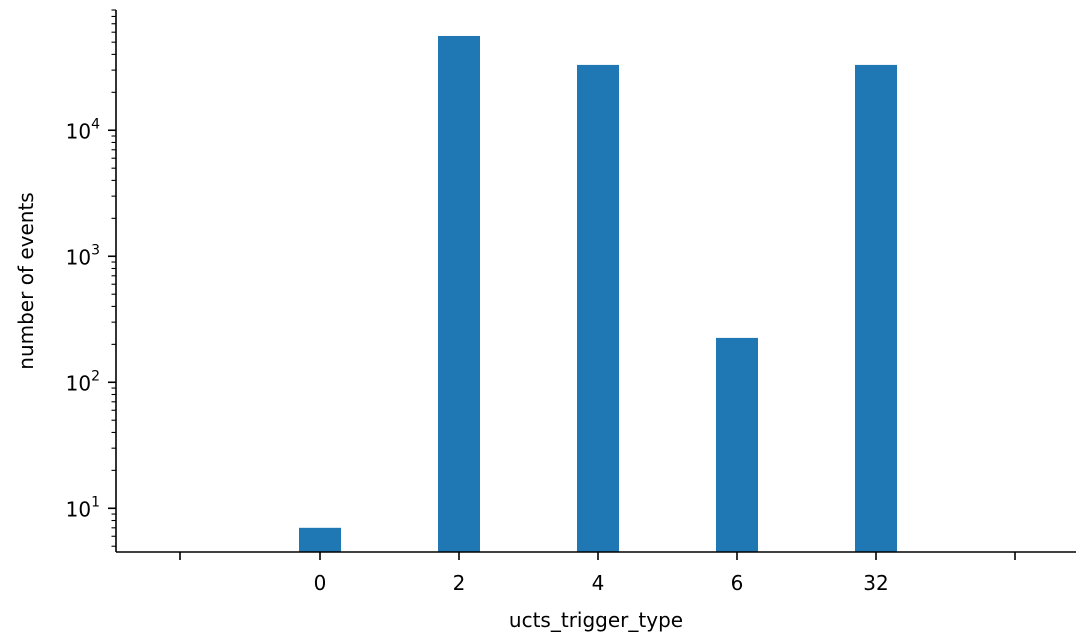 Image resolution: width=1076 pixels, height=639 pixels. I want to click on x-tick-label-32: 32, so click(875, 583).